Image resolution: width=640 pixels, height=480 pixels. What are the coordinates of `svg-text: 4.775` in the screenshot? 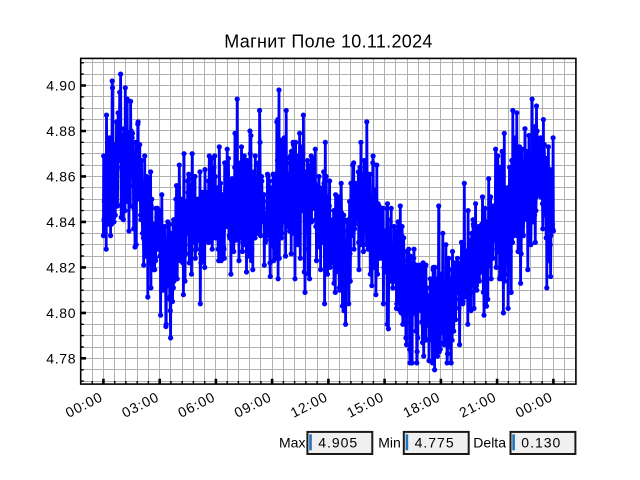 It's located at (435, 443).